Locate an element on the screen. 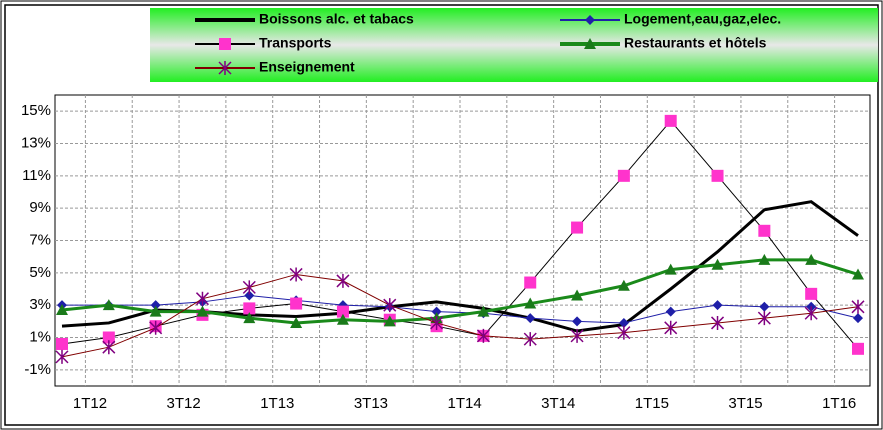 The width and height of the screenshot is (883, 430). x-tick-label: 1T14 is located at coordinates (464, 403).